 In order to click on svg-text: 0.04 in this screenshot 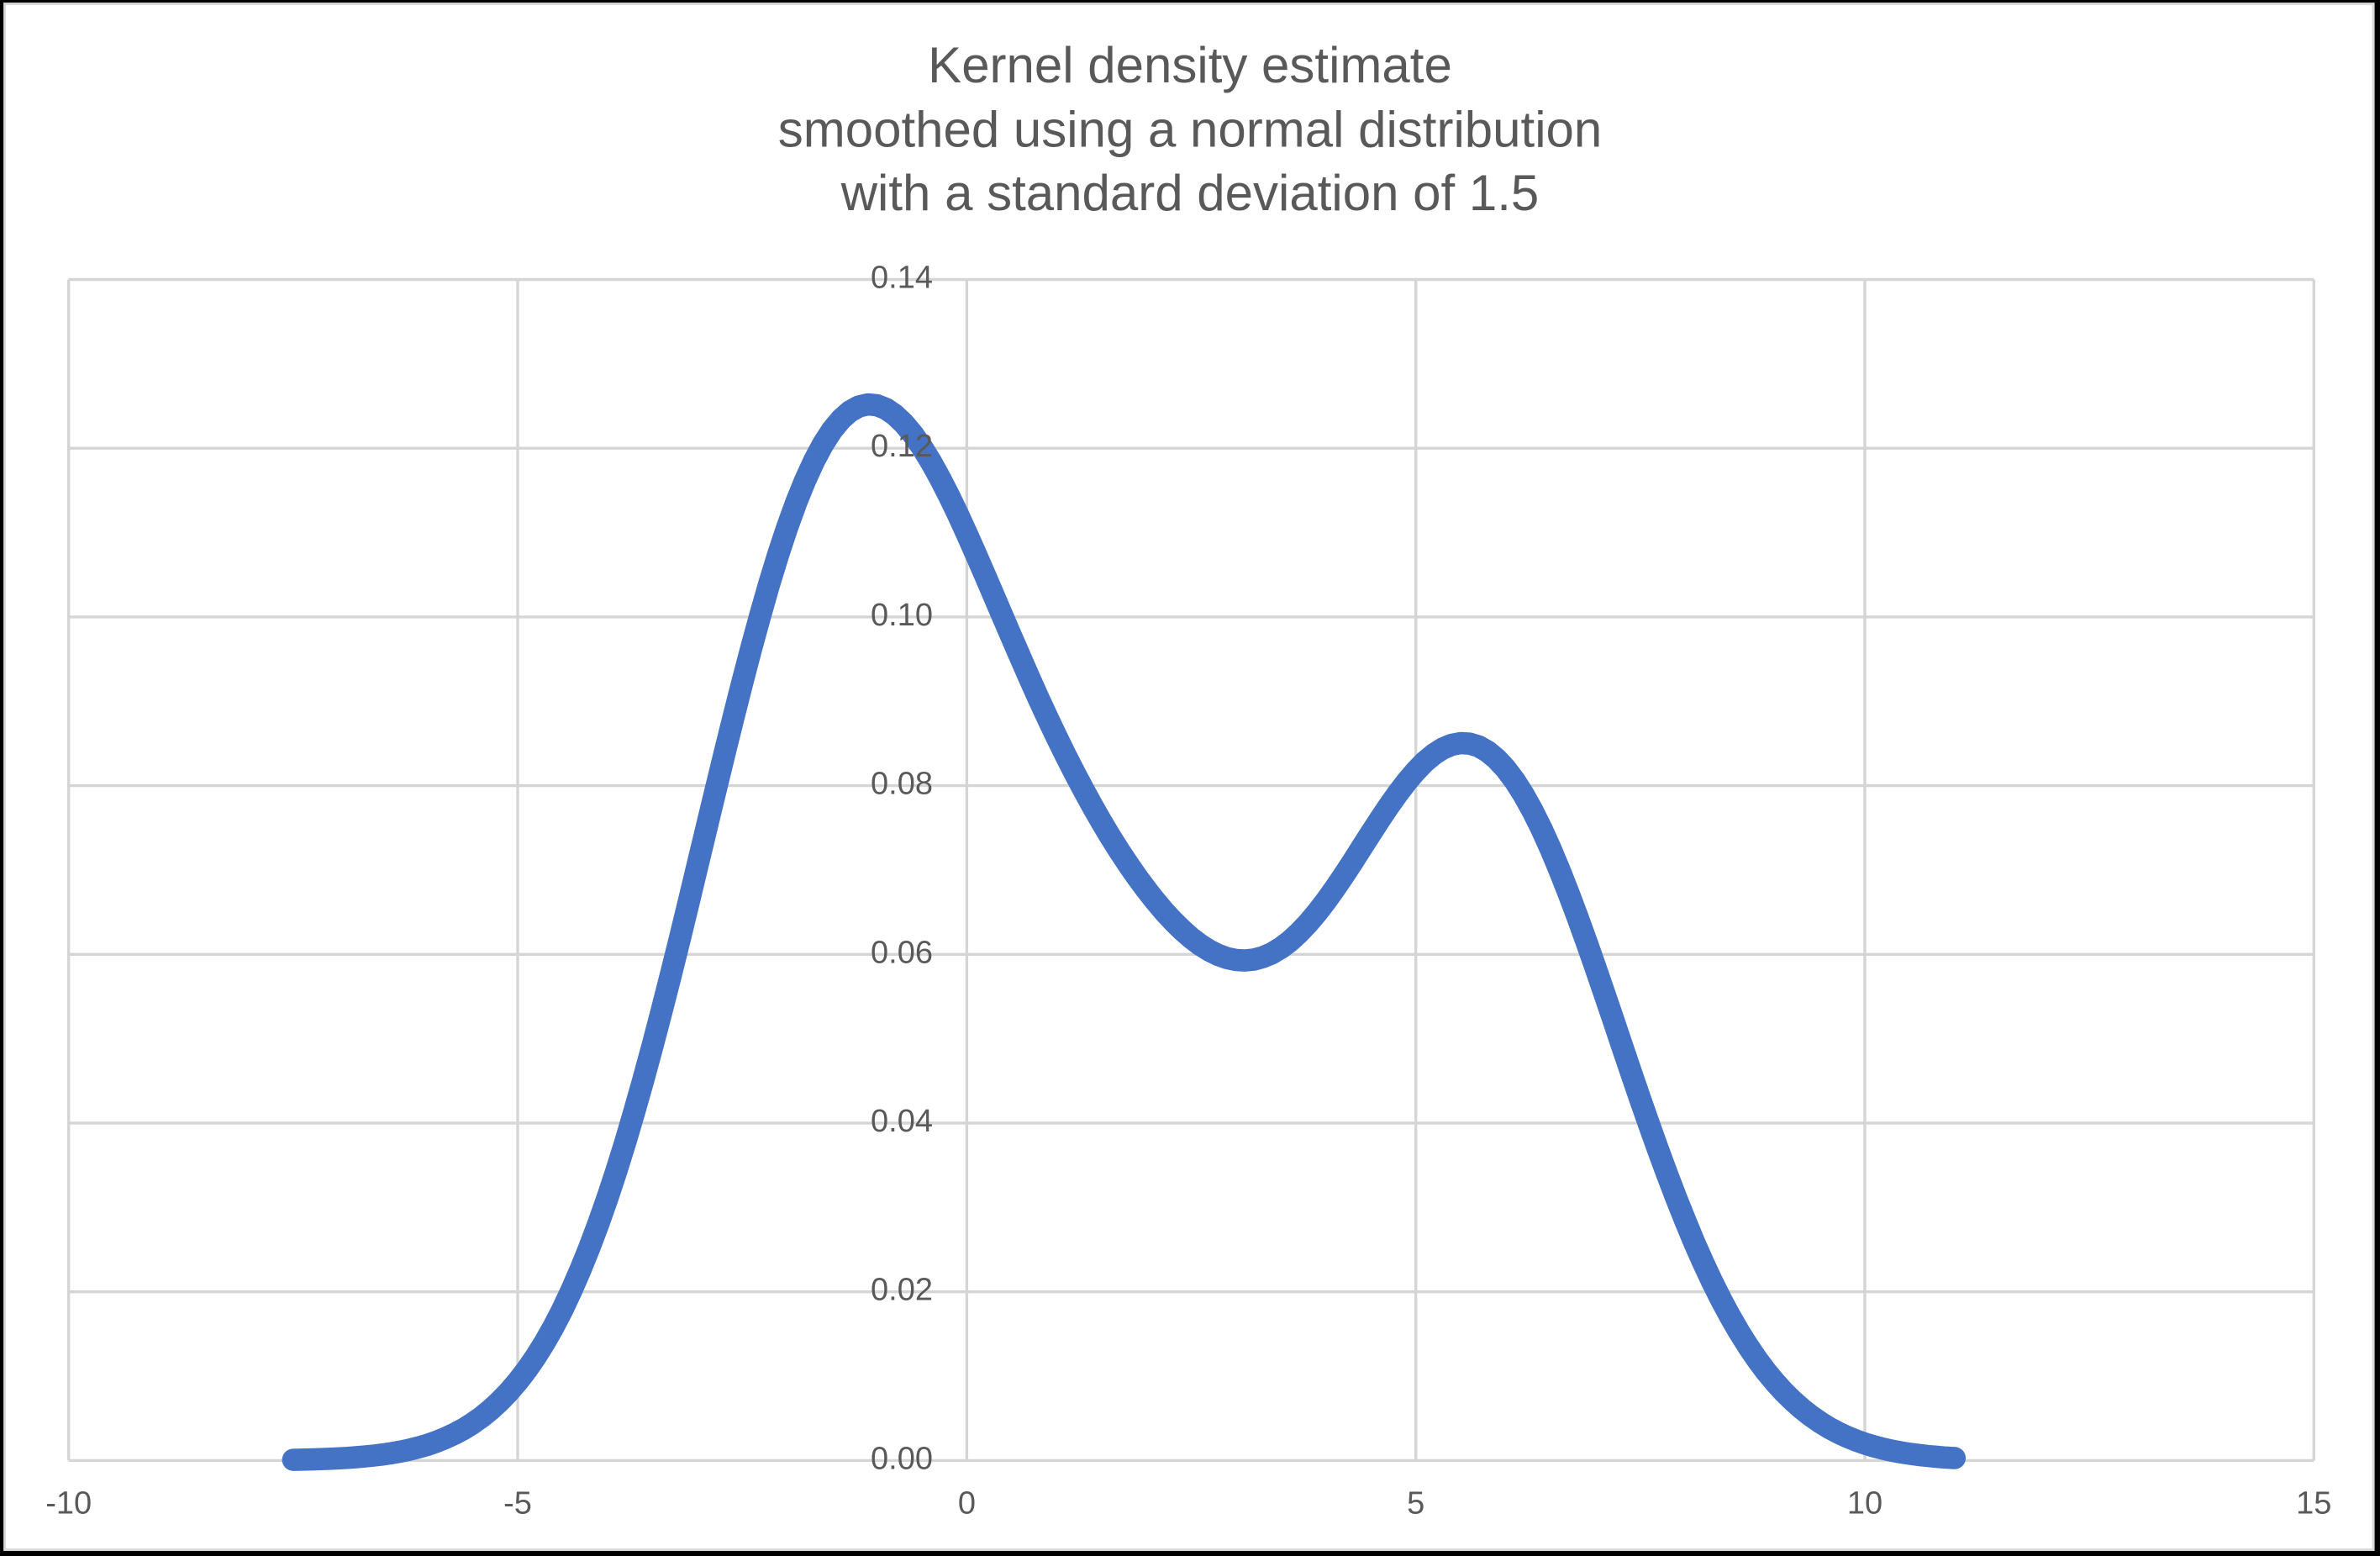, I will do `click(902, 1121)`.